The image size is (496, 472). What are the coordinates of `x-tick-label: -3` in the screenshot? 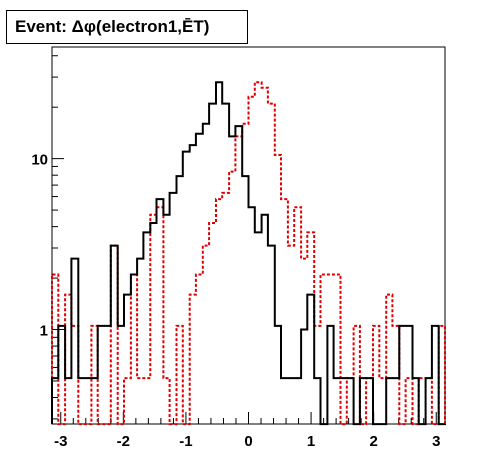 It's located at (60, 441).